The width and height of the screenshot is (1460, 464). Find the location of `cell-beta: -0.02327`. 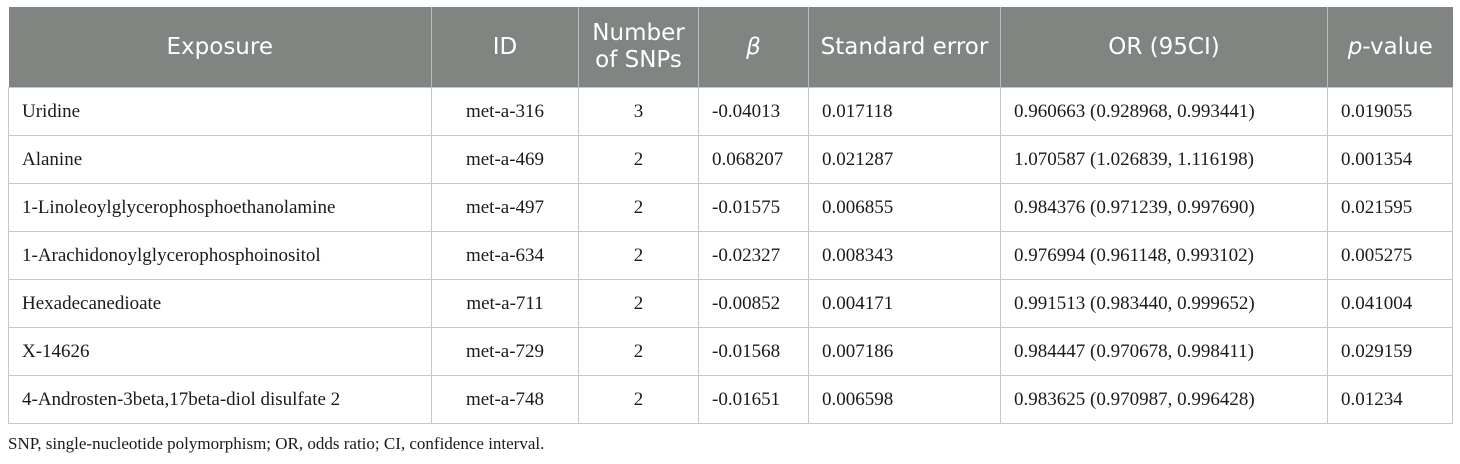

cell-beta: -0.02327 is located at coordinates (753, 255).